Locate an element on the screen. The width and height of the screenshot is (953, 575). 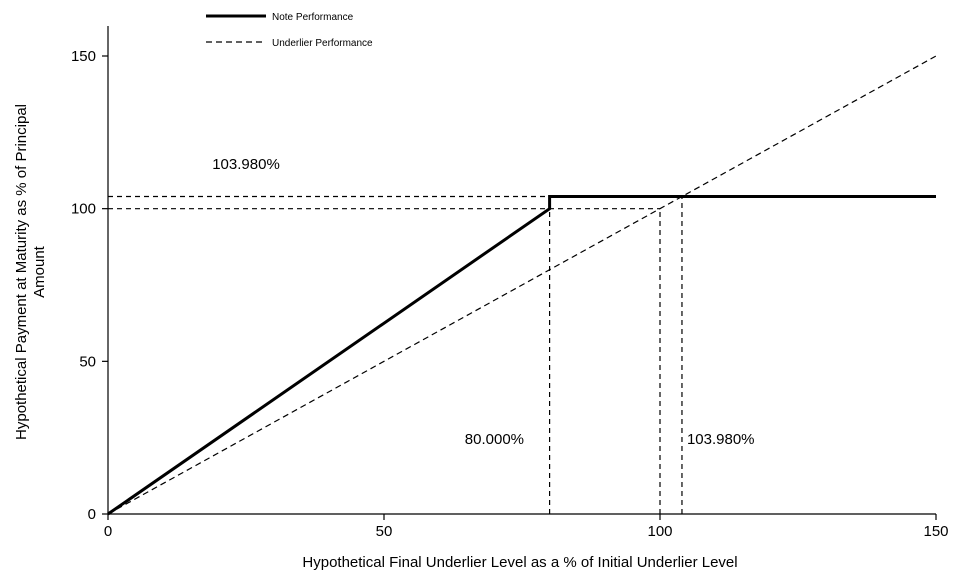
y-tick-label-100: 100 is located at coordinates (83, 209).